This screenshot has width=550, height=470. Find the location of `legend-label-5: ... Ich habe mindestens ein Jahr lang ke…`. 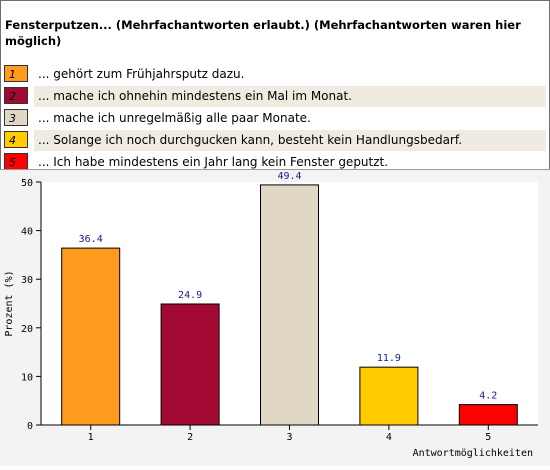

legend-label-5: ... Ich habe mindestens ein Jahr lang ke… is located at coordinates (213, 162).